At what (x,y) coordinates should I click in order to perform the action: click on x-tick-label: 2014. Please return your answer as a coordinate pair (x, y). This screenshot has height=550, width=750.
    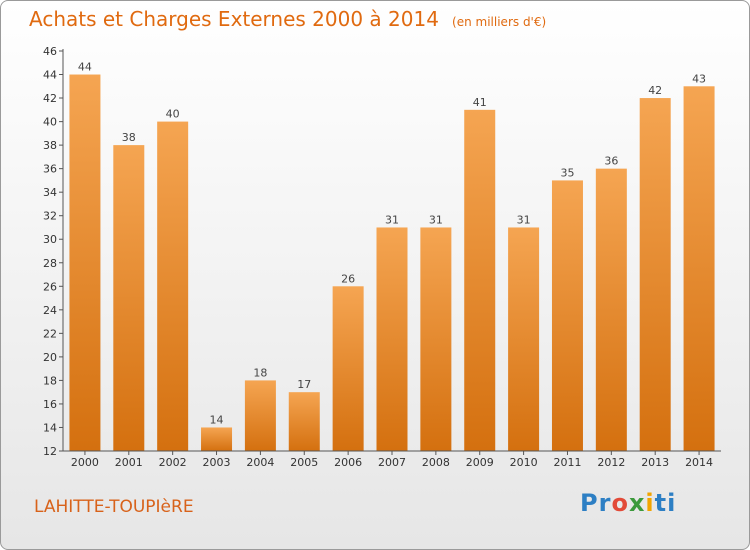
    Looking at the image, I should click on (699, 462).